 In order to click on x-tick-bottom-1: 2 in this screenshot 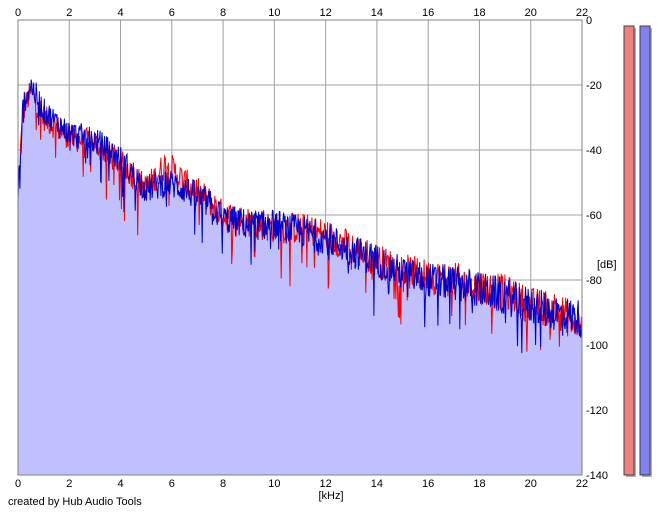, I will do `click(69, 484)`.